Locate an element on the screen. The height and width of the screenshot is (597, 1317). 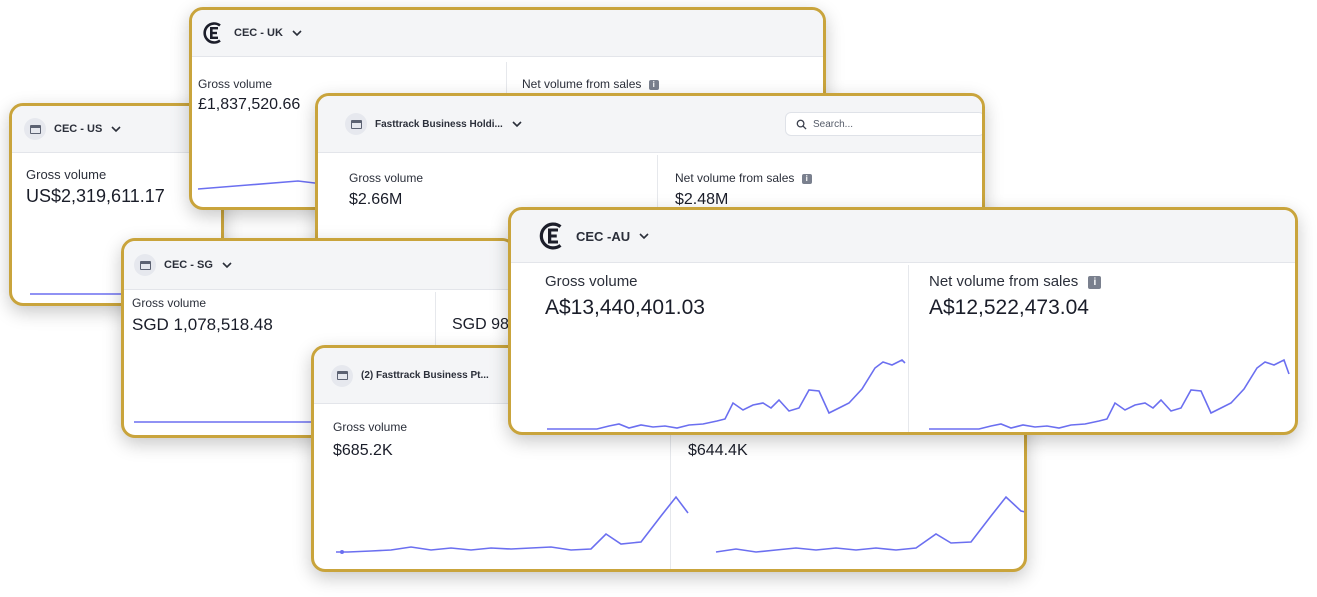
account-switcher: CEC - UK is located at coordinates (252, 33).